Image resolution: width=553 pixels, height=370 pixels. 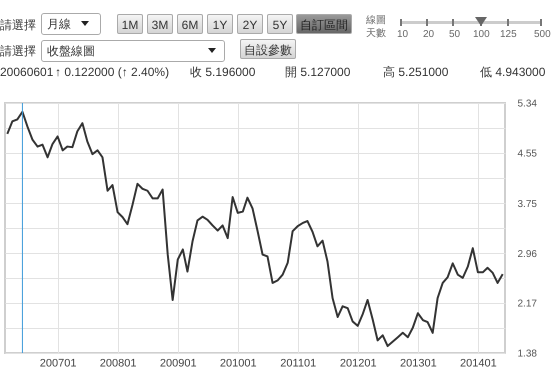 What do you see at coordinates (428, 34) in the screenshot?
I see `text: 20` at bounding box center [428, 34].